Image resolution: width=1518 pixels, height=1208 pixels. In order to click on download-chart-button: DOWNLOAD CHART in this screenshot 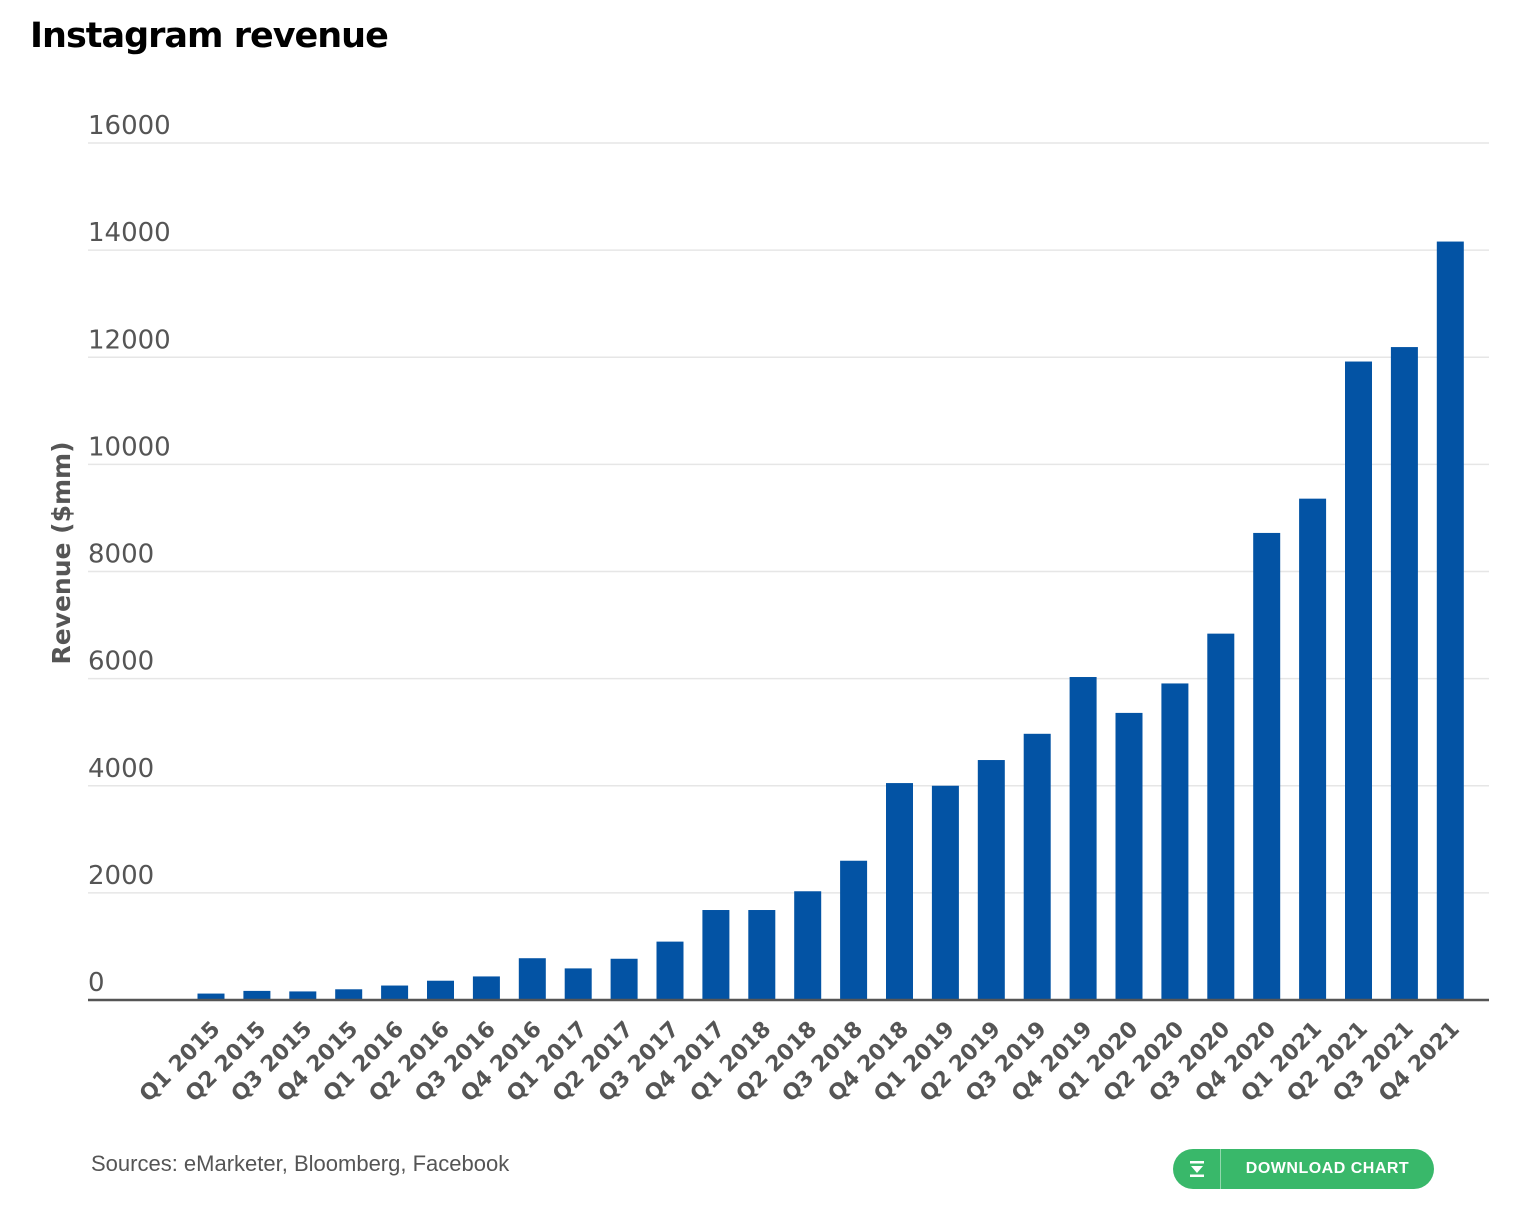, I will do `click(1303, 1169)`.